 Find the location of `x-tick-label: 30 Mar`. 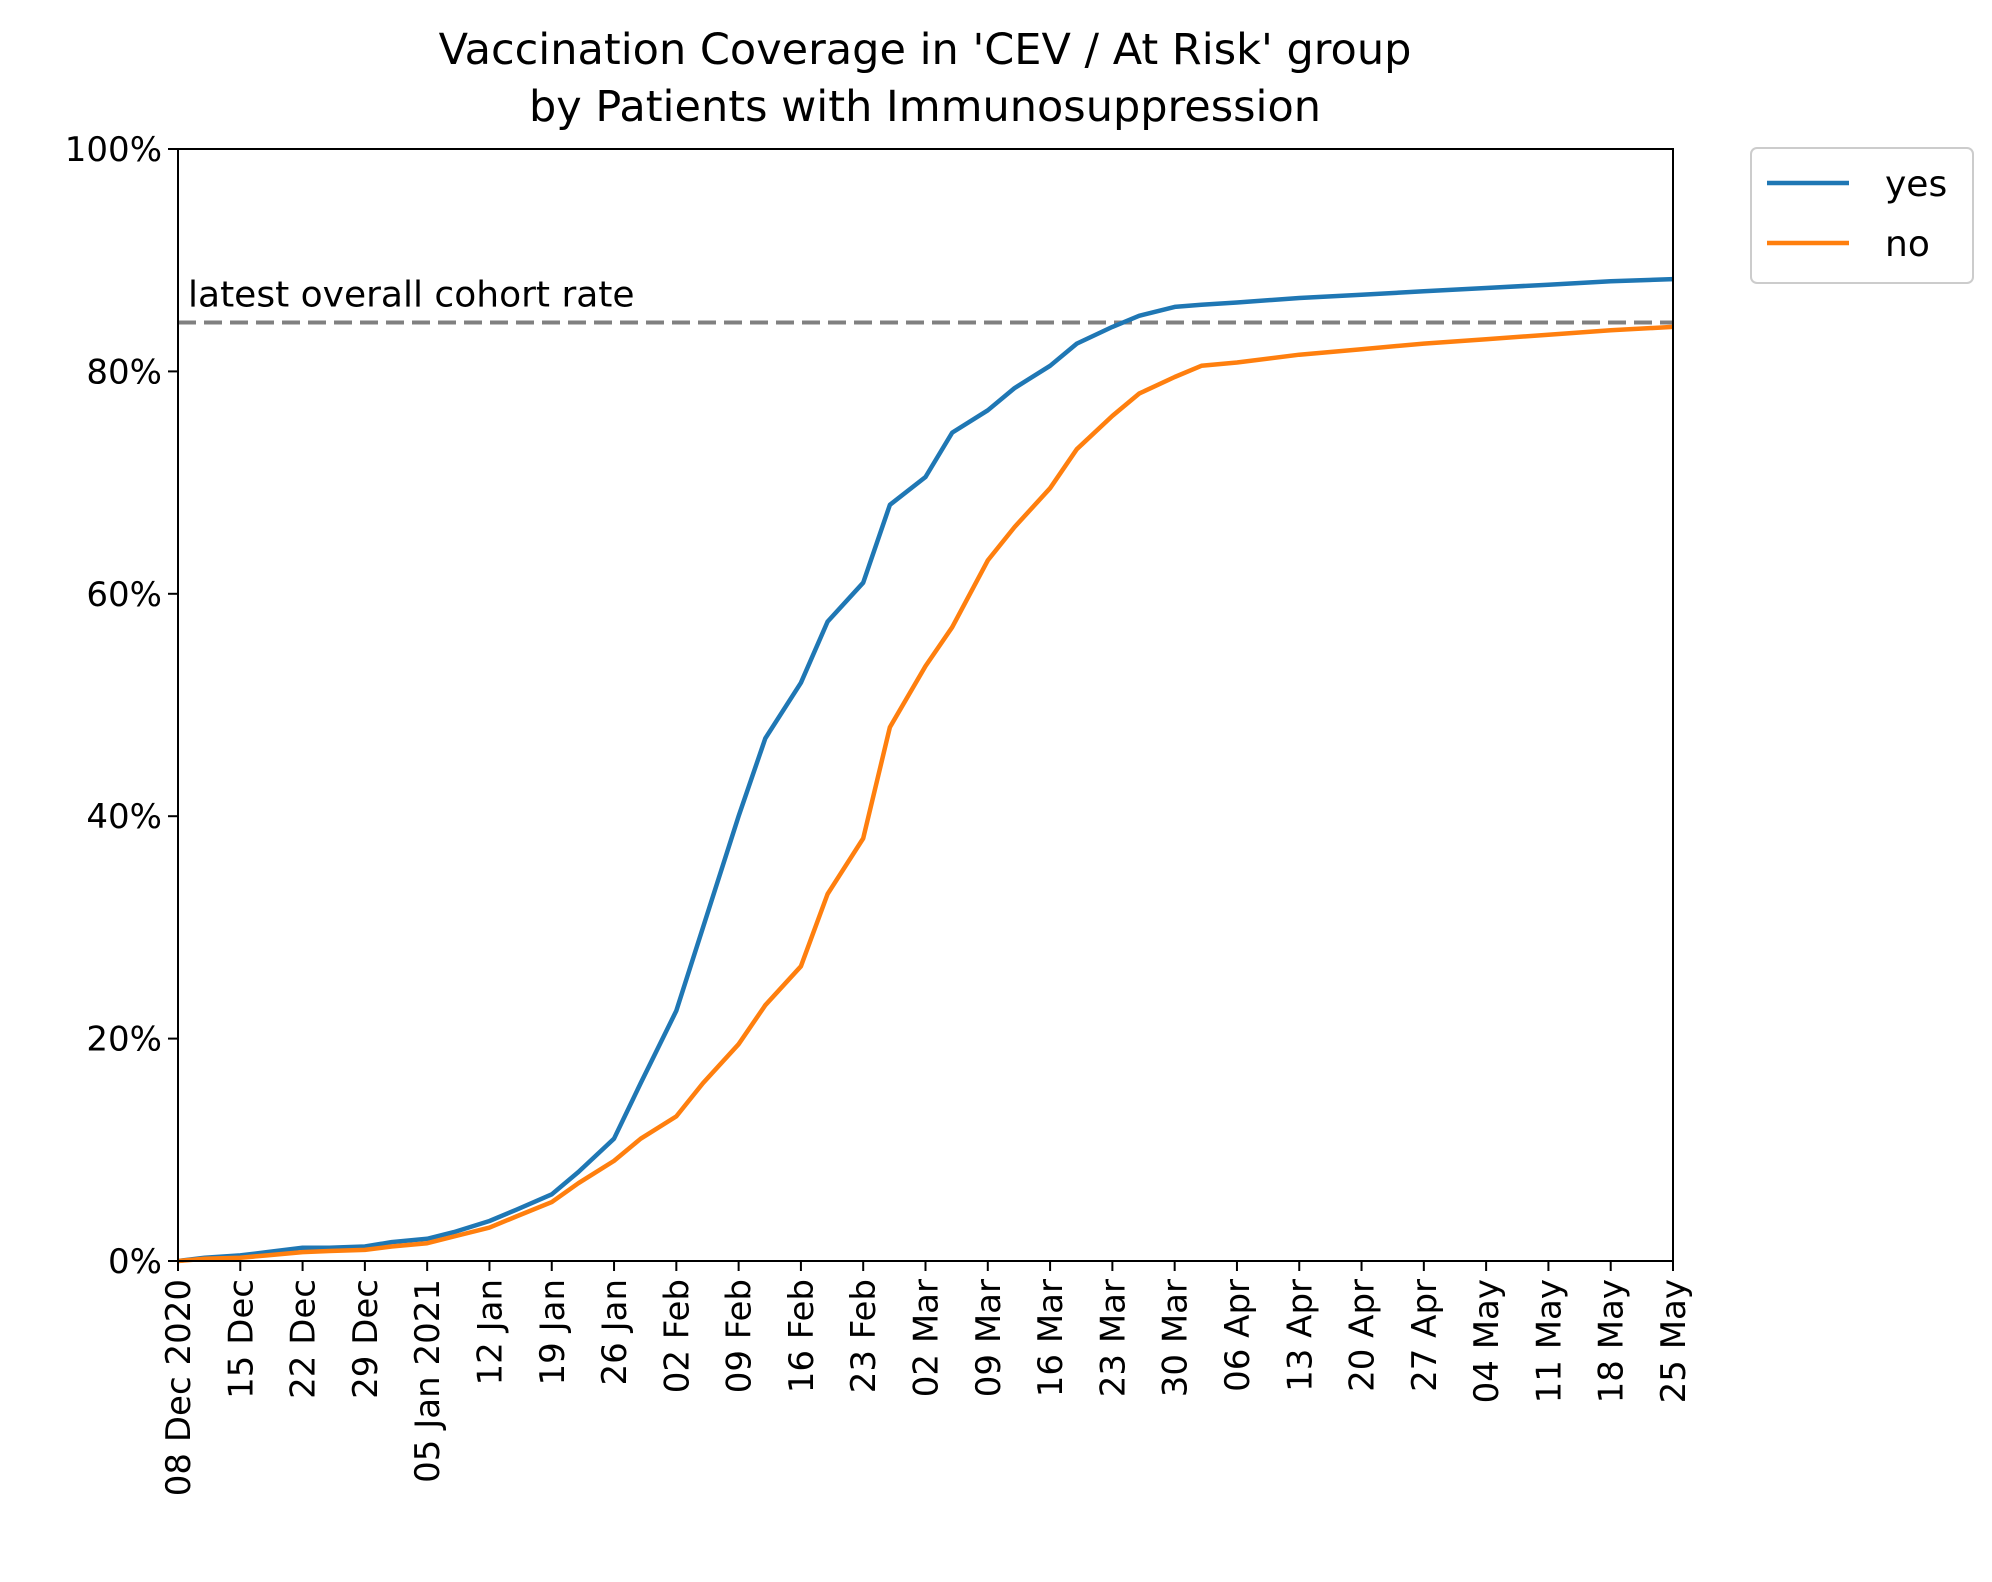

x-tick-label: 30 Mar is located at coordinates (1176, 1338).